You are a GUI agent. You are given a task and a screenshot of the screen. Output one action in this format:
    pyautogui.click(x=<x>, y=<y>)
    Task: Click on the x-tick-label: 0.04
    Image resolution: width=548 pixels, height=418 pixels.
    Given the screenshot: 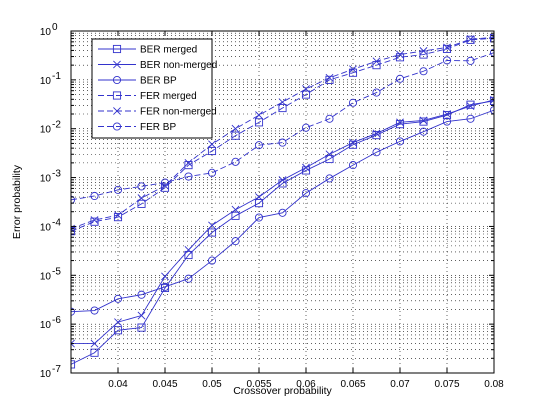 What is the action you would take?
    pyautogui.click(x=118, y=384)
    